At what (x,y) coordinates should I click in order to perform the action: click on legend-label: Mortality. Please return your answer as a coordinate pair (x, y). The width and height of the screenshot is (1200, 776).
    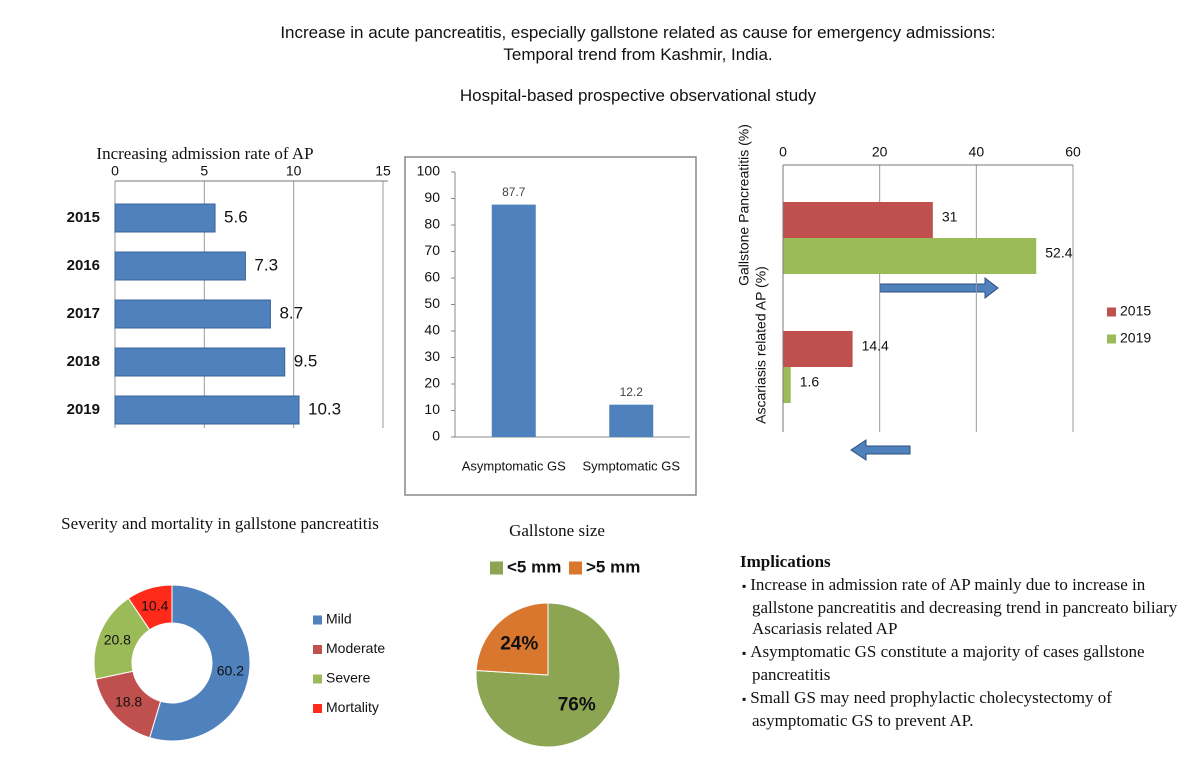
    Looking at the image, I should click on (352, 707).